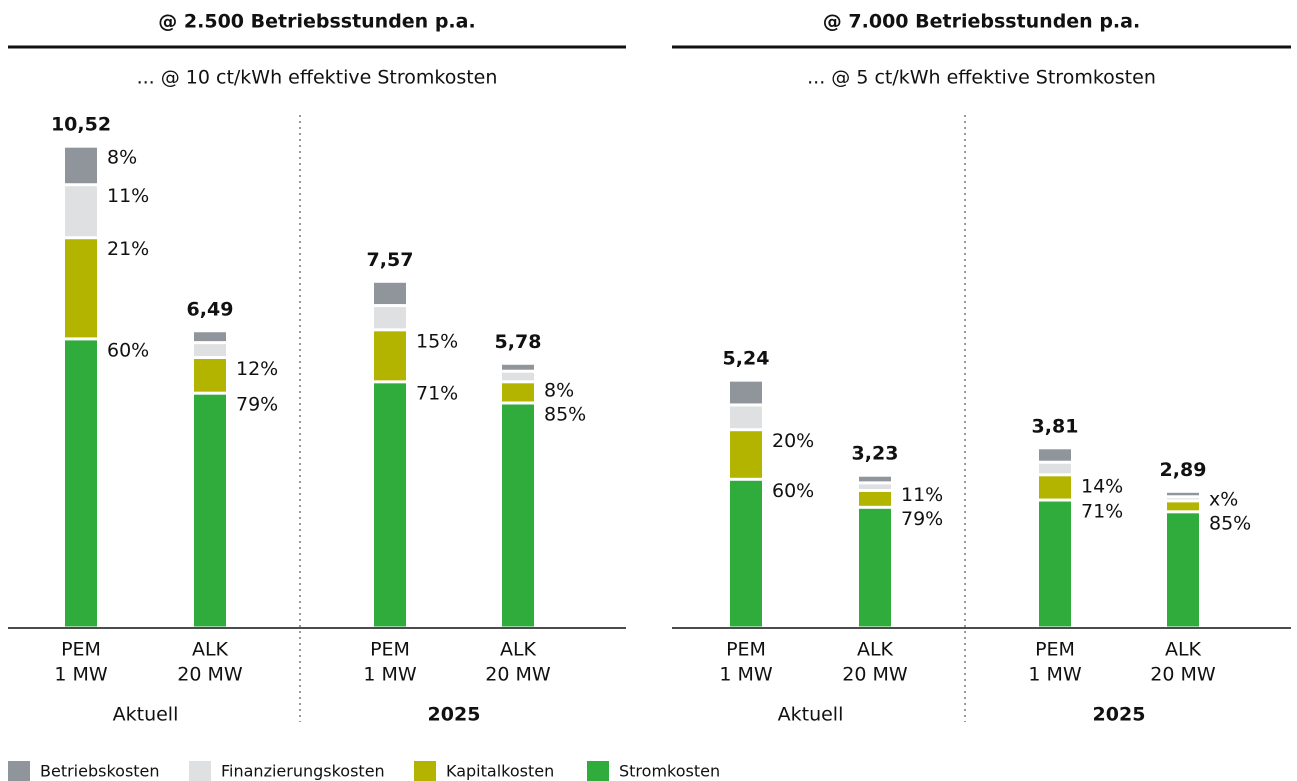 This screenshot has width=1297, height=781. What do you see at coordinates (437, 341) in the screenshot?
I see `segment-label: 15%` at bounding box center [437, 341].